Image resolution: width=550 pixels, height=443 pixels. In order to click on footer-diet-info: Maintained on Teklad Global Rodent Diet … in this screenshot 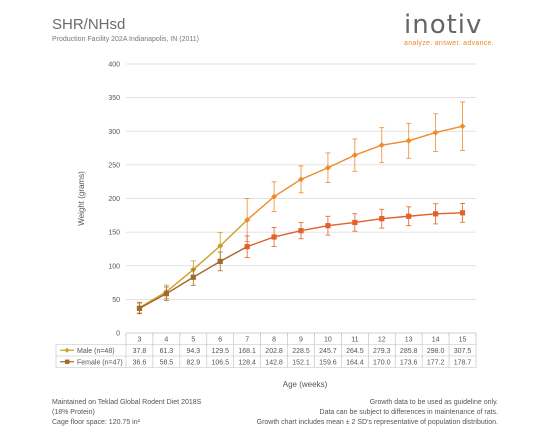, I will do `click(126, 413)`.